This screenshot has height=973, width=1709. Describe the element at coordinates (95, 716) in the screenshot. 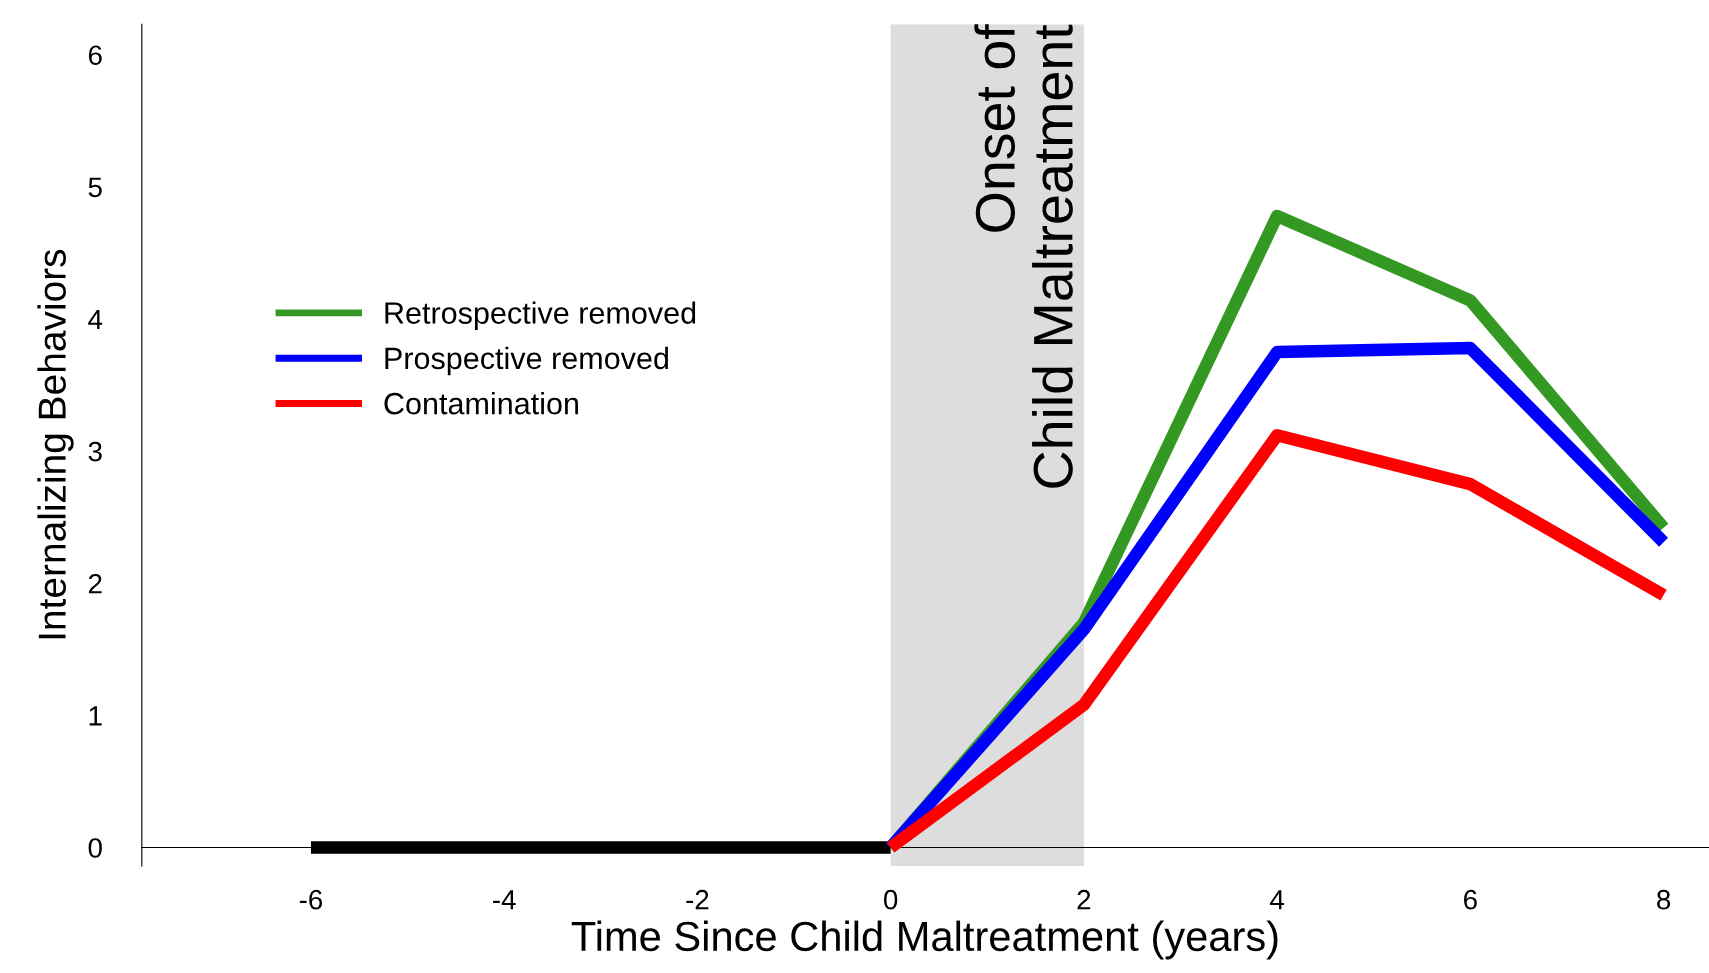

I see `y-tick-label: 1` at that location.